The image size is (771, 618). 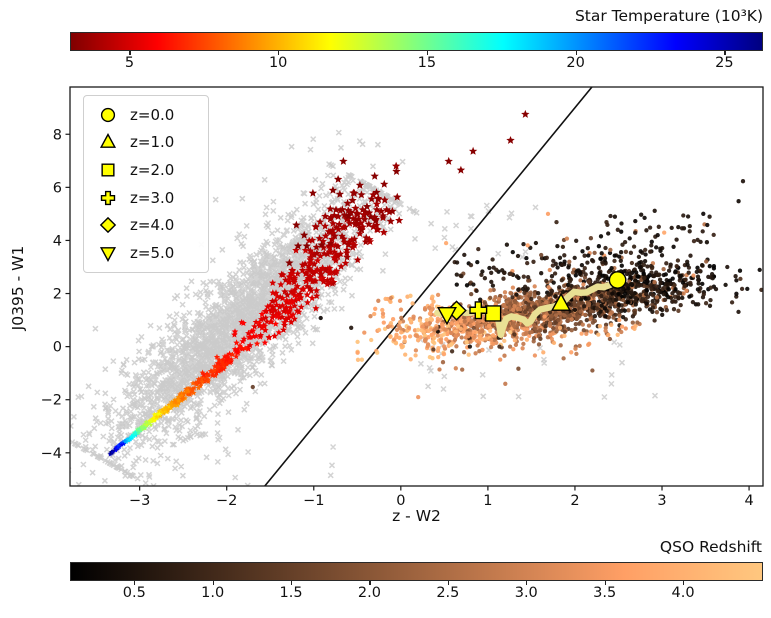 I want to click on legend-item: z=1.0, so click(x=146, y=143).